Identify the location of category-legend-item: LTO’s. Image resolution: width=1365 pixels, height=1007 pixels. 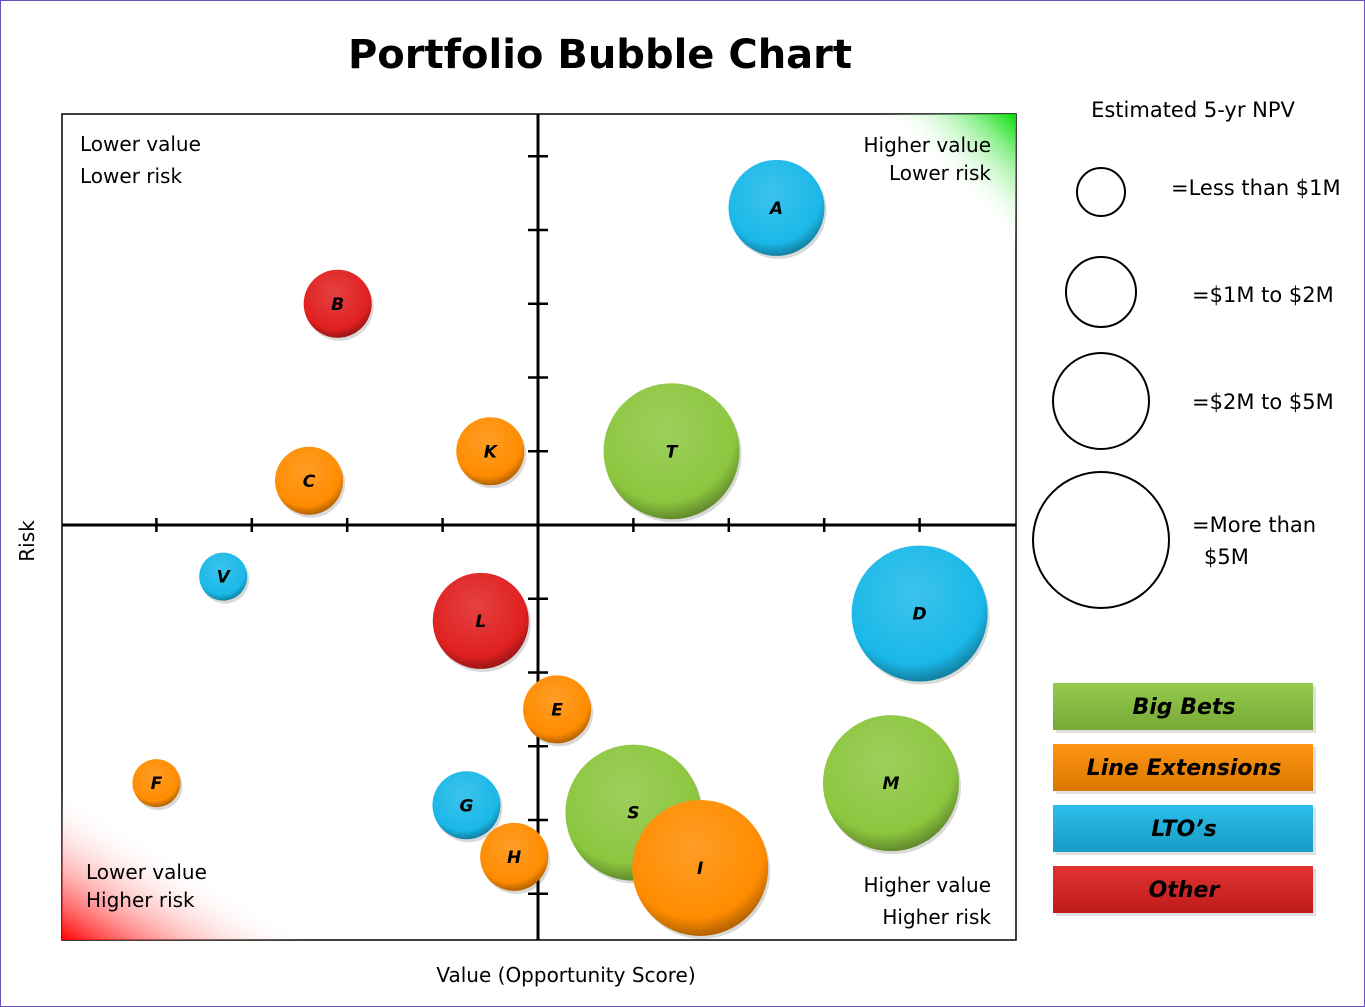
(1184, 830).